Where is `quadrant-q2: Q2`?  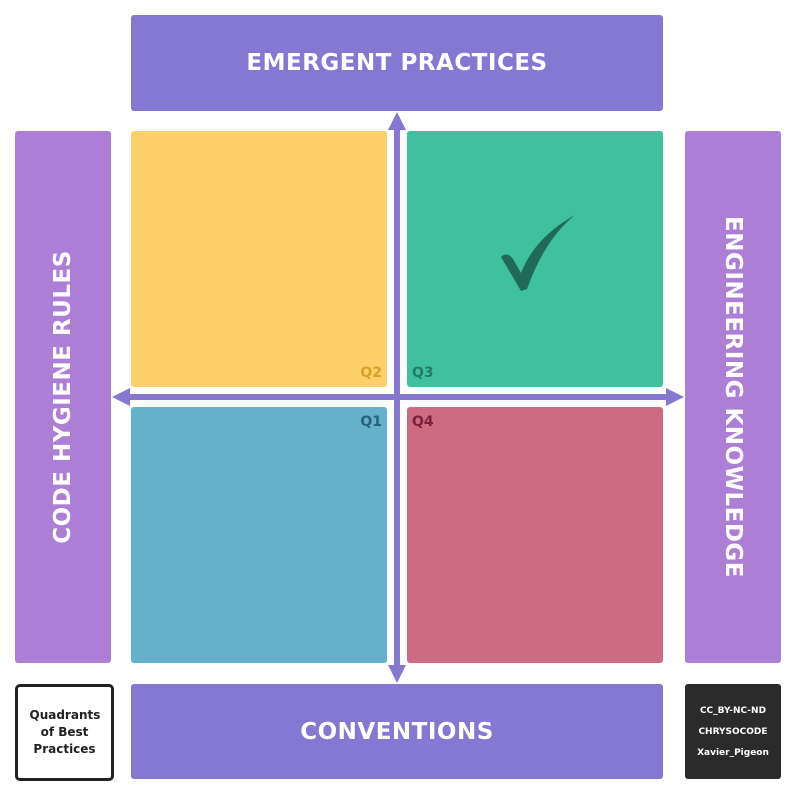
quadrant-q2: Q2 is located at coordinates (259, 259).